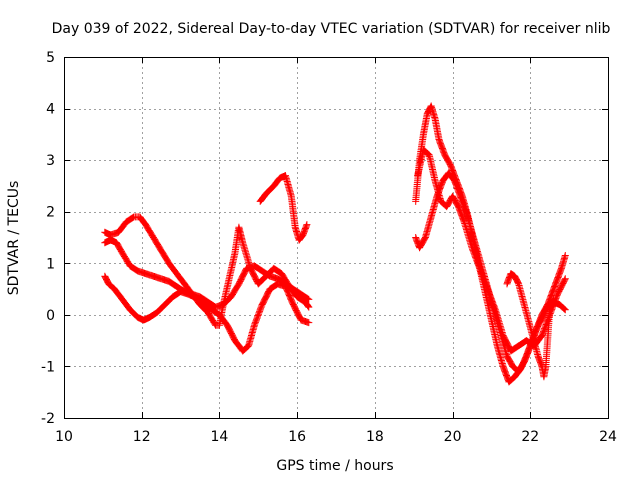 This screenshot has width=640, height=480. I want to click on y-tick-label: -1, so click(48, 367).